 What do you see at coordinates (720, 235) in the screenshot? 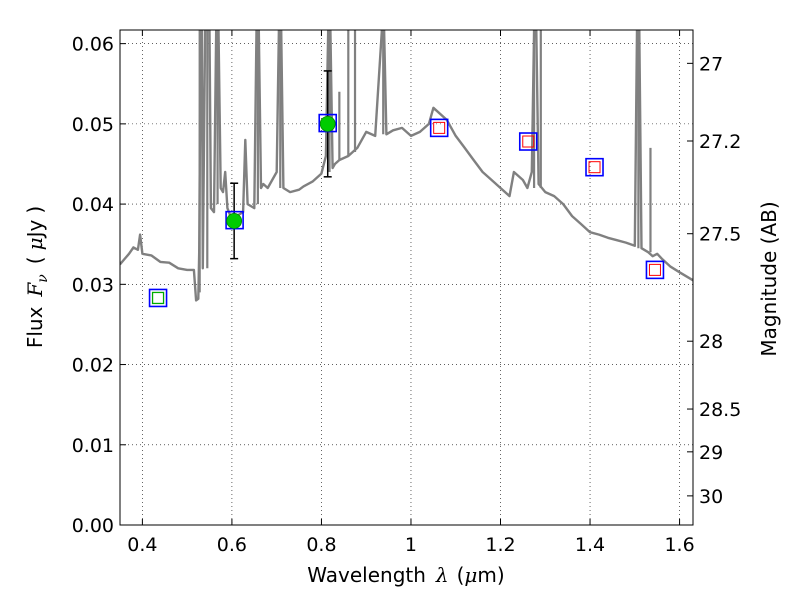
I see `y2-tick-label: 27.5` at bounding box center [720, 235].